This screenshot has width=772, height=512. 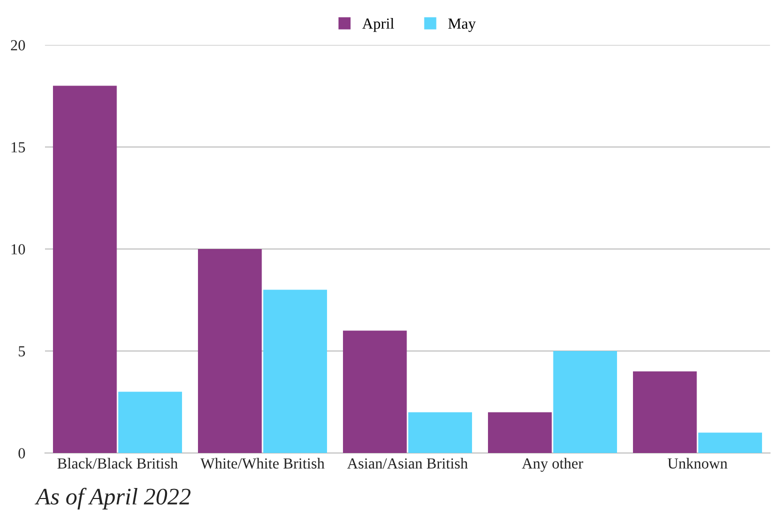 What do you see at coordinates (553, 465) in the screenshot?
I see `x-tick-label: Any other` at bounding box center [553, 465].